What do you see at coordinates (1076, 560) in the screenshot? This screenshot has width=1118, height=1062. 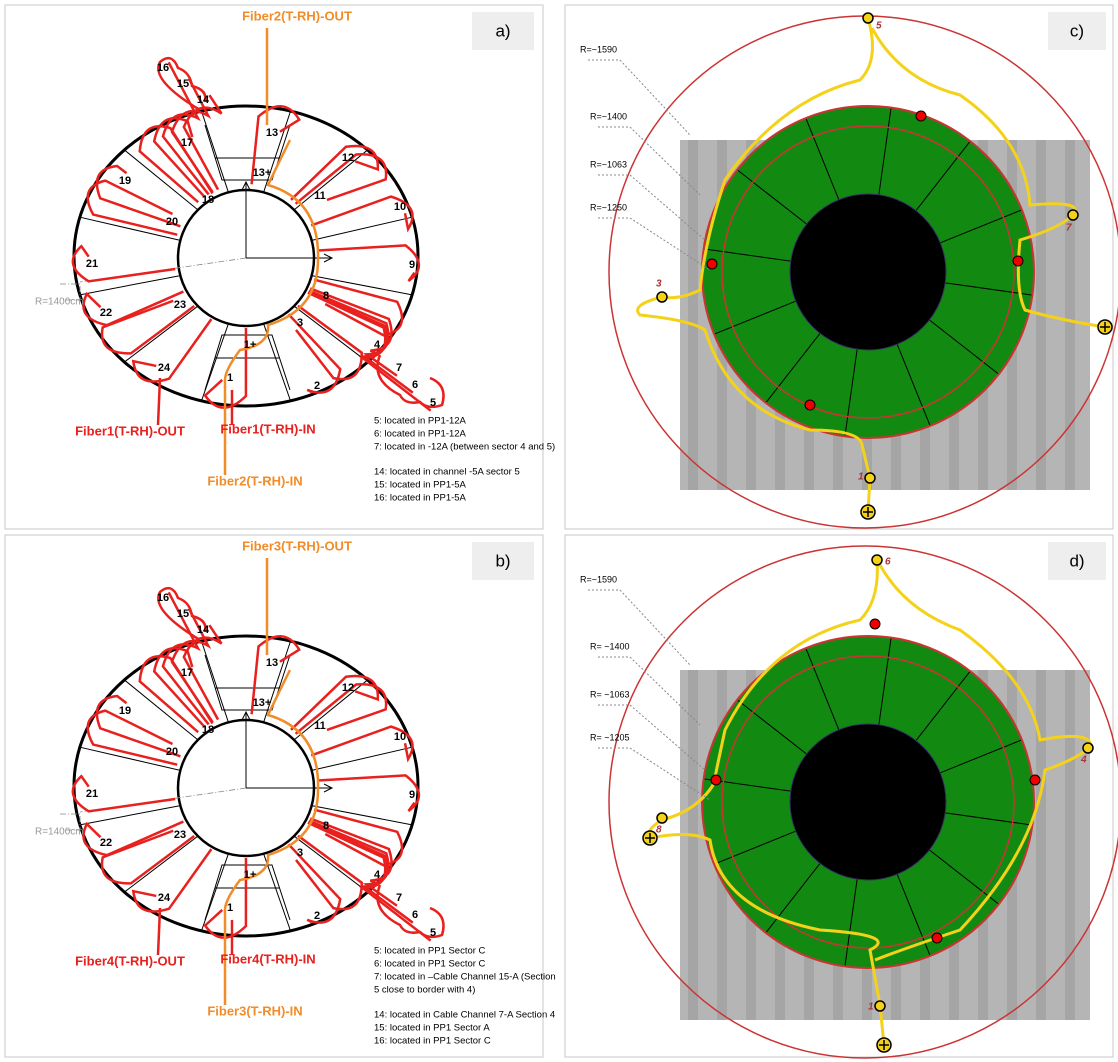 I see `panel-tag: d)` at bounding box center [1076, 560].